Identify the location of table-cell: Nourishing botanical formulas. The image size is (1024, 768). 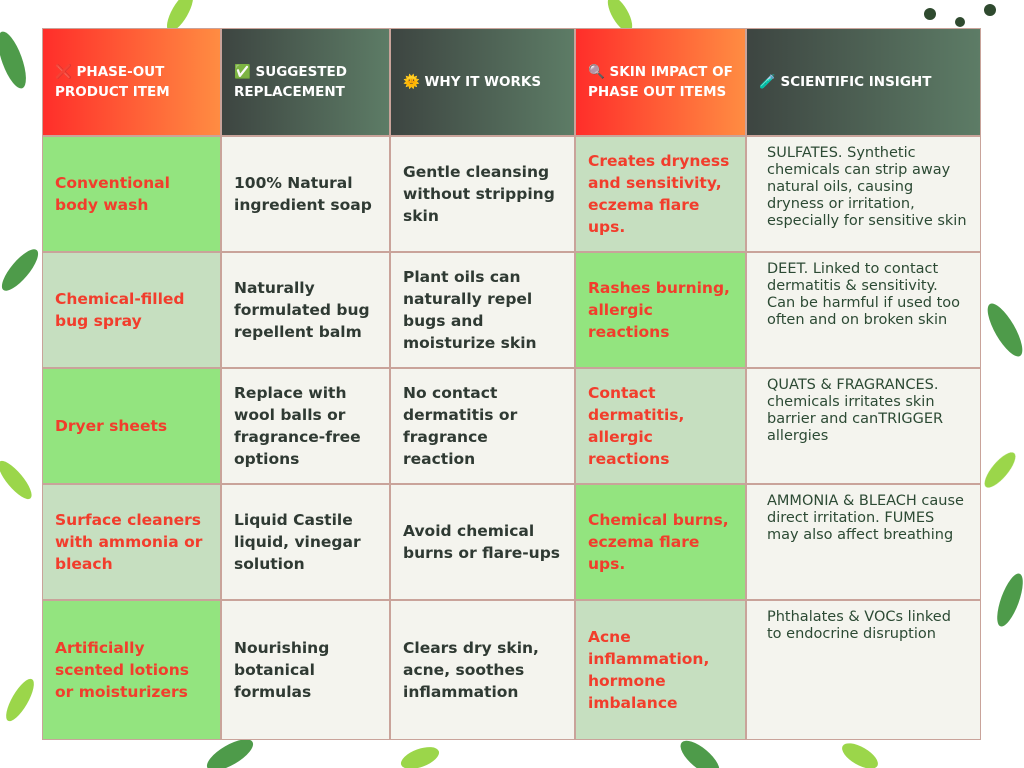
(305, 670).